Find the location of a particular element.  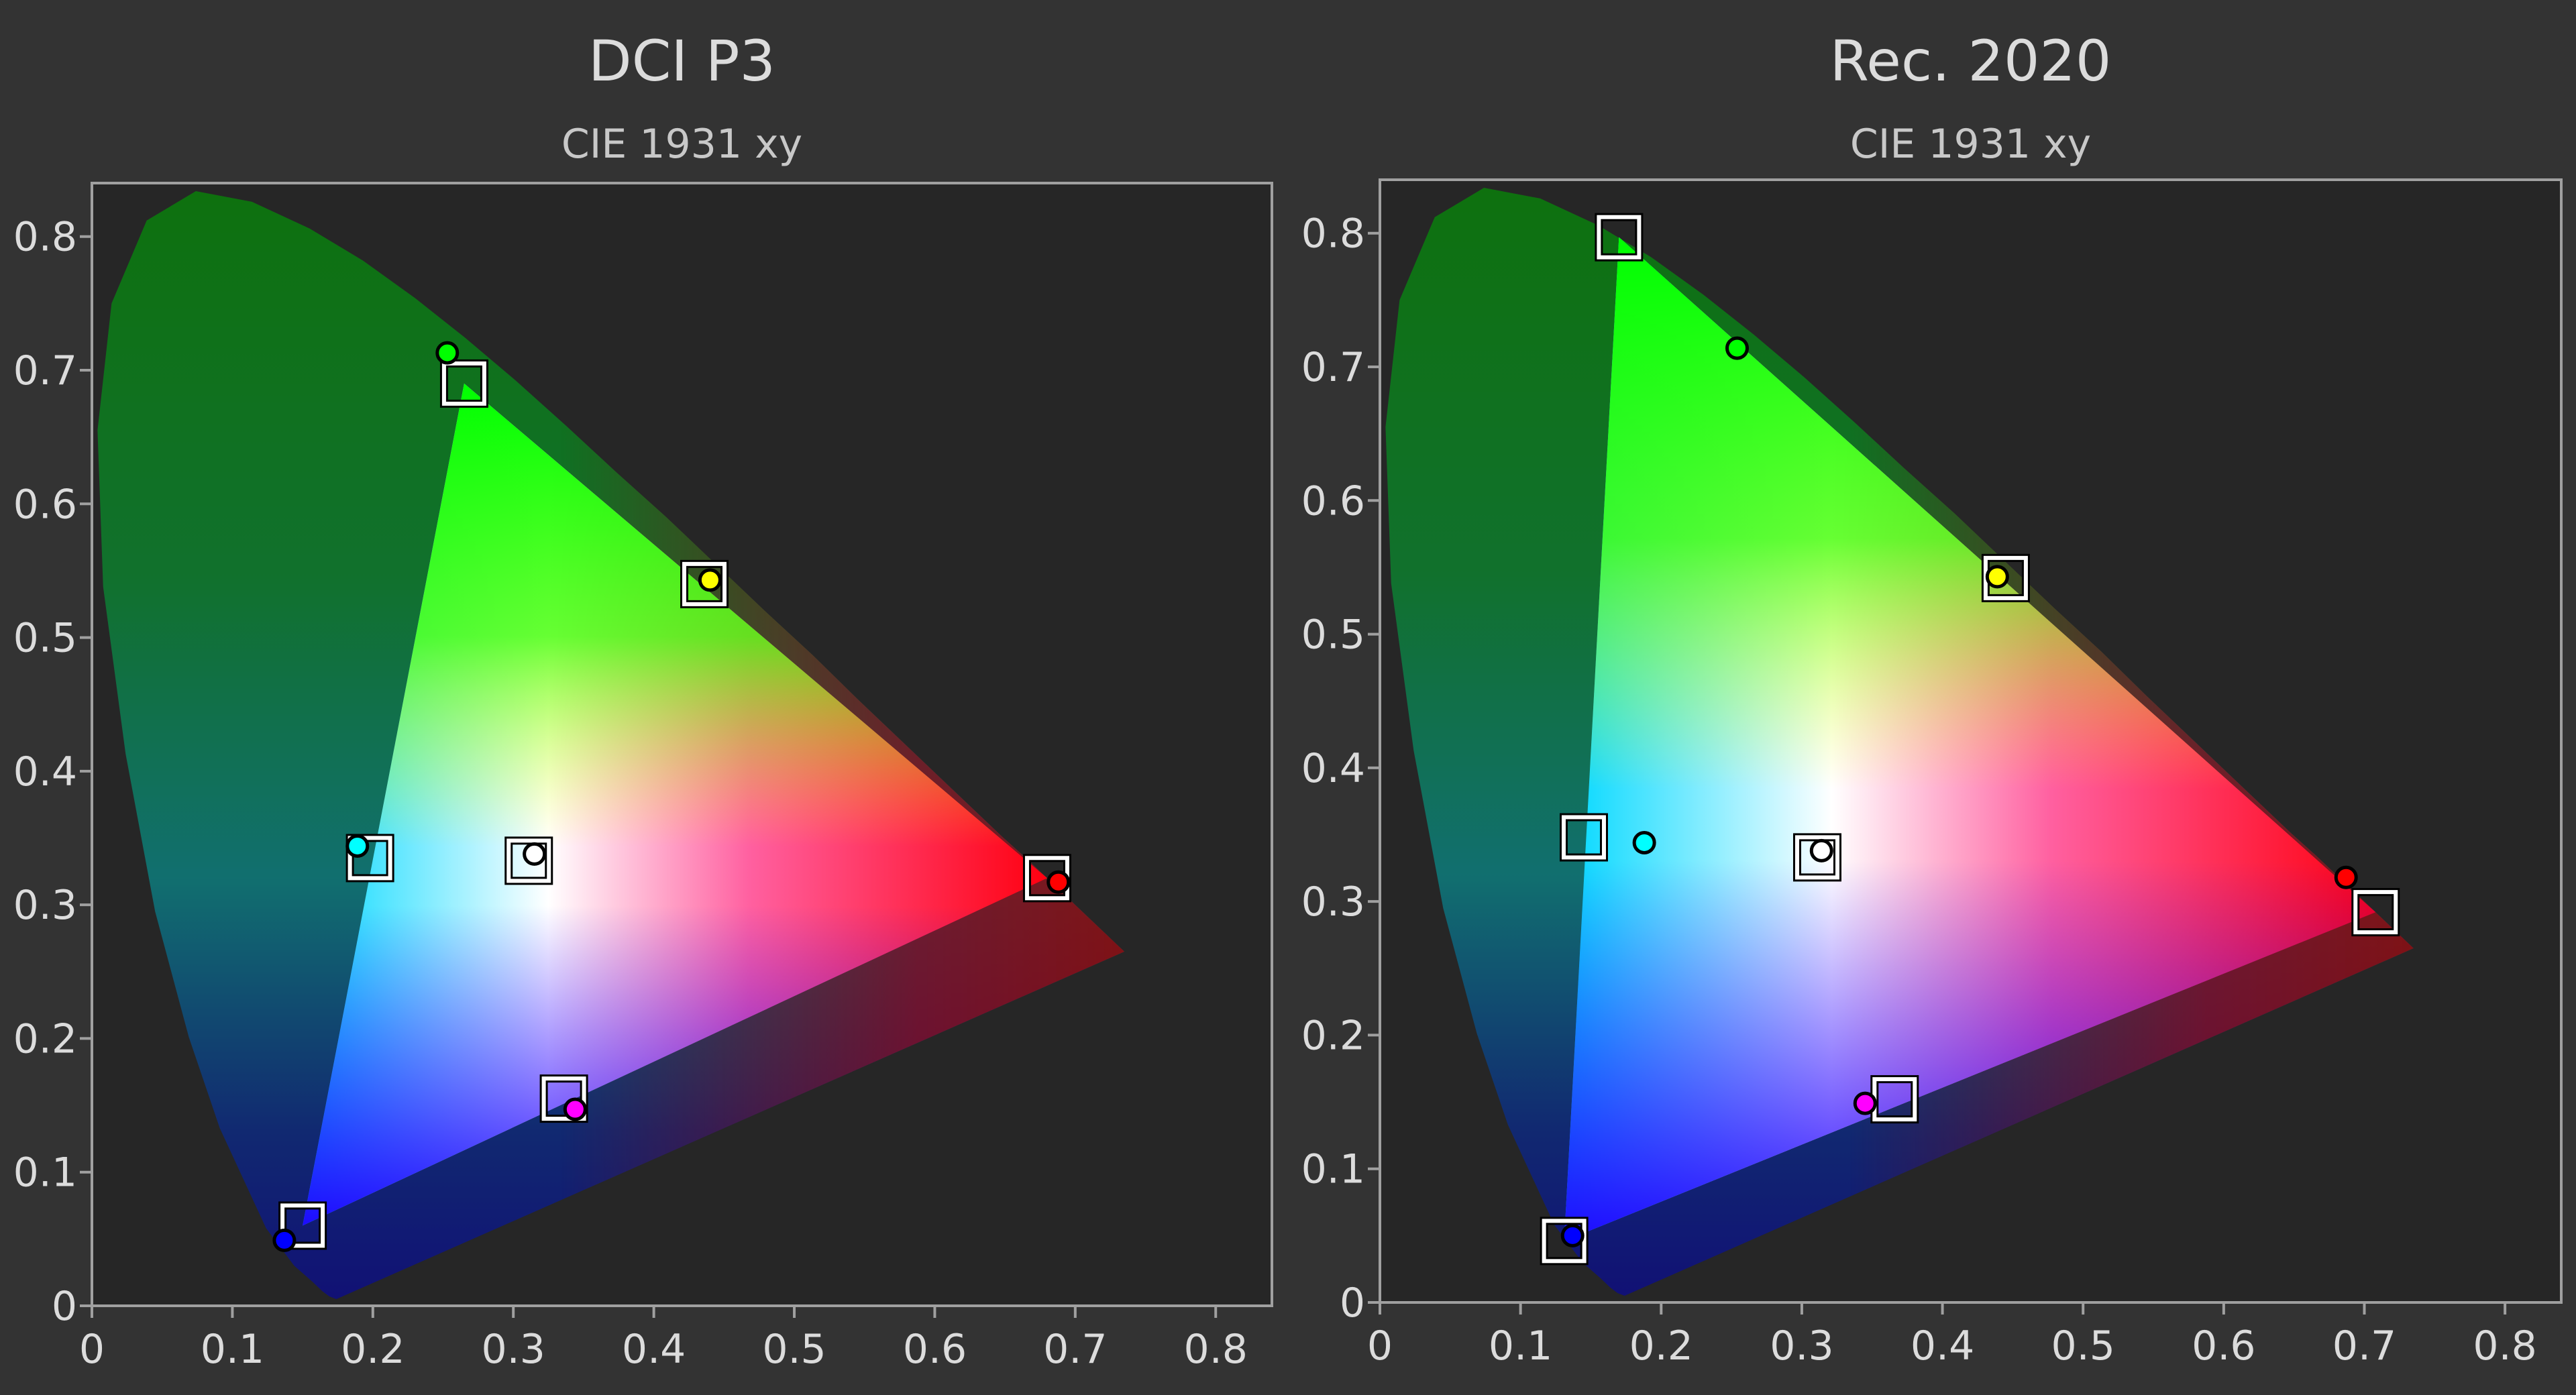

chart-title: DCI P3 is located at coordinates (681, 61).